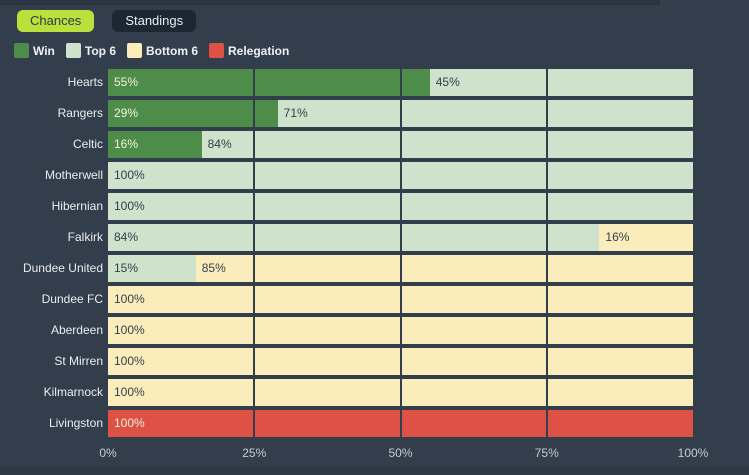 This screenshot has width=749, height=475. I want to click on view-tabs: Chances Standings, so click(107, 21).